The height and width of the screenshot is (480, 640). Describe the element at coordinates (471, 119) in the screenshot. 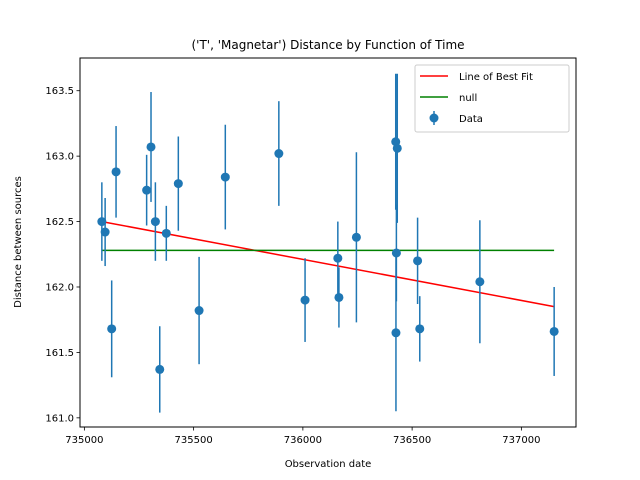

I see `legend-label-data: Data` at that location.